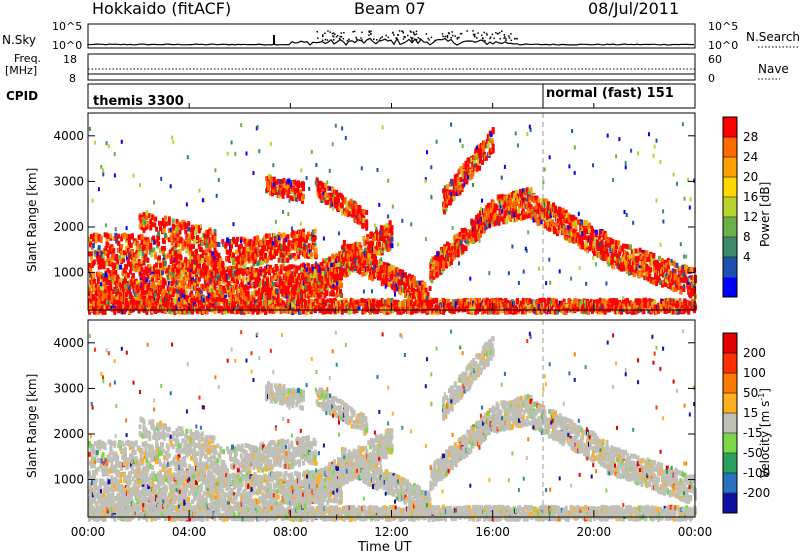 The height and width of the screenshot is (554, 800). Describe the element at coordinates (723, 26) in the screenshot. I see `nsky-tick-top-right: 10^5` at that location.